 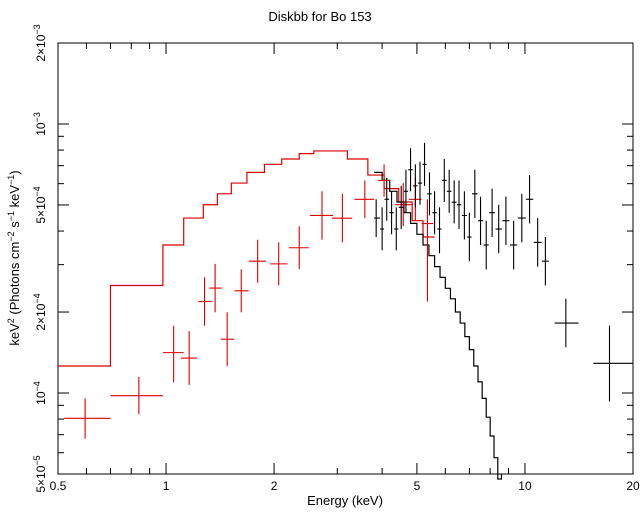 What do you see at coordinates (345, 500) in the screenshot?
I see `x-axis-label: Energy (keV)` at bounding box center [345, 500].